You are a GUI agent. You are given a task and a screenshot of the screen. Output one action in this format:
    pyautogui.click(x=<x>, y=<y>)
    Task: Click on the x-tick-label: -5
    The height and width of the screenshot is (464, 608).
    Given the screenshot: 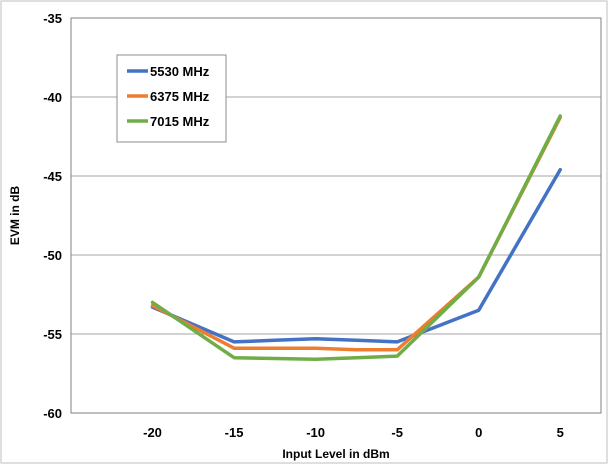 What is the action you would take?
    pyautogui.click(x=397, y=432)
    